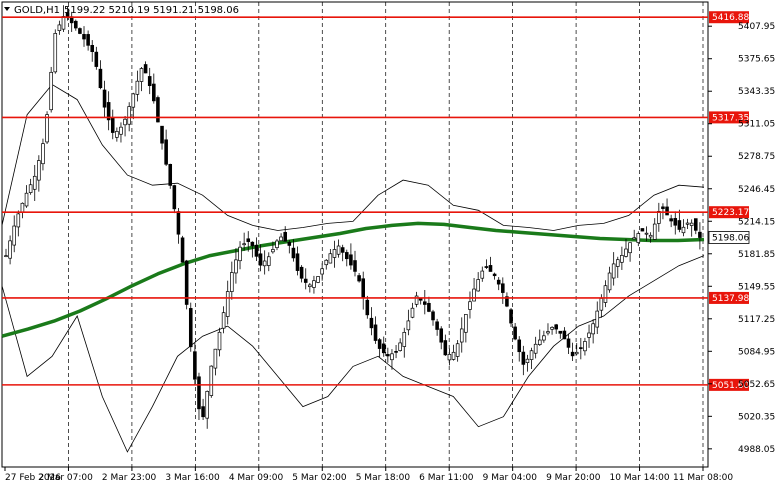 The image size is (781, 489). I want to click on x-tick-label: 11 Mar 08:00, so click(703, 478).